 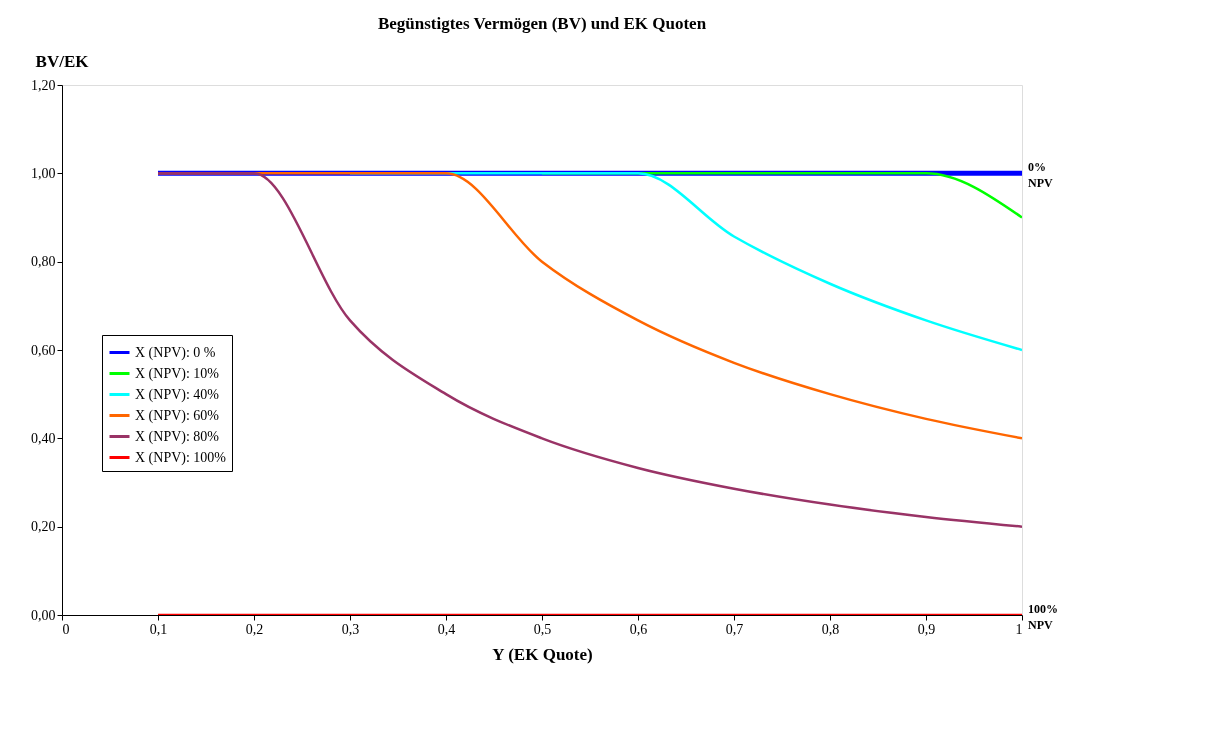 I want to click on x-tick-label: 0,7, so click(x=734, y=629).